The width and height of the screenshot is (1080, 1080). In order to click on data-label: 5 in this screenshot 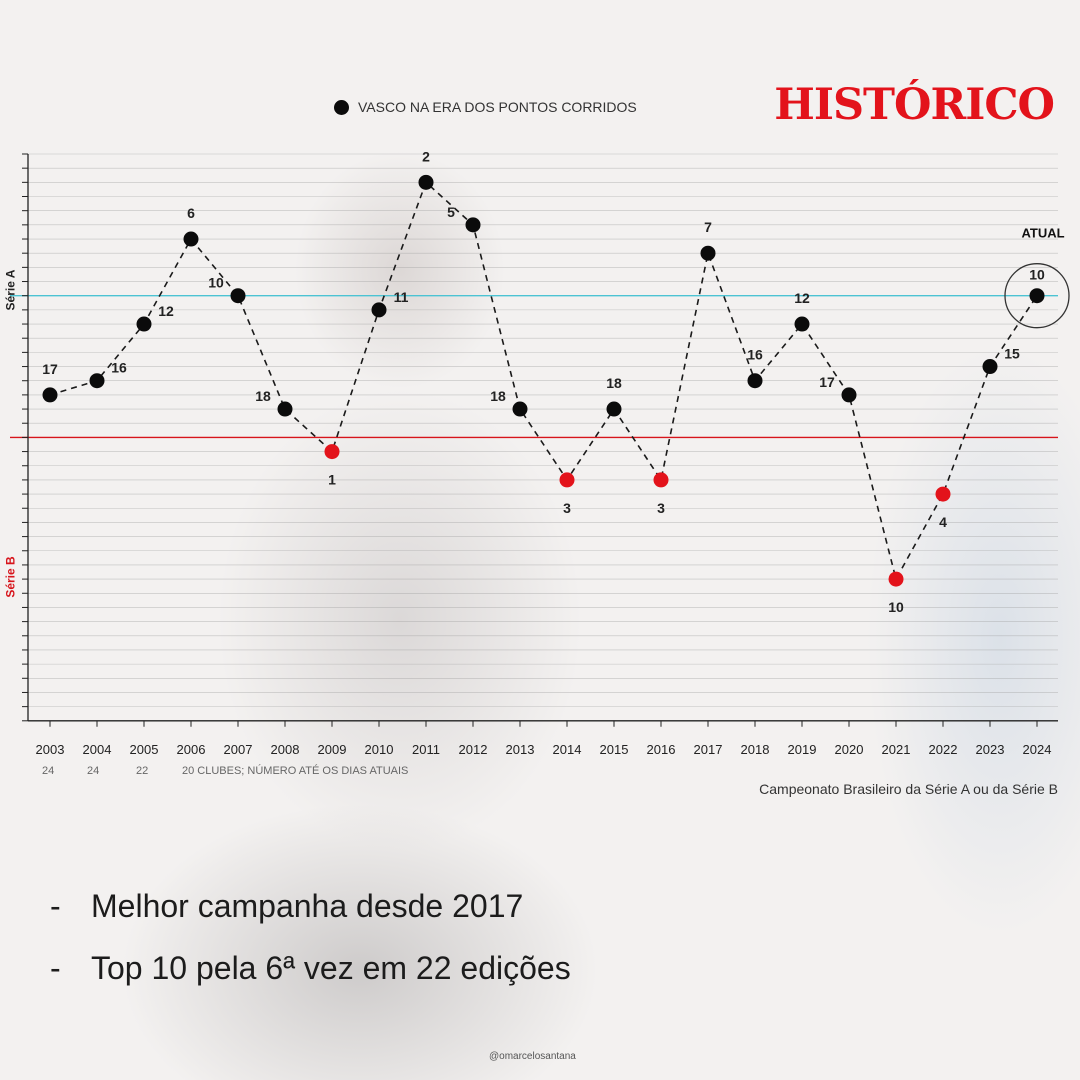, I will do `click(451, 212)`.